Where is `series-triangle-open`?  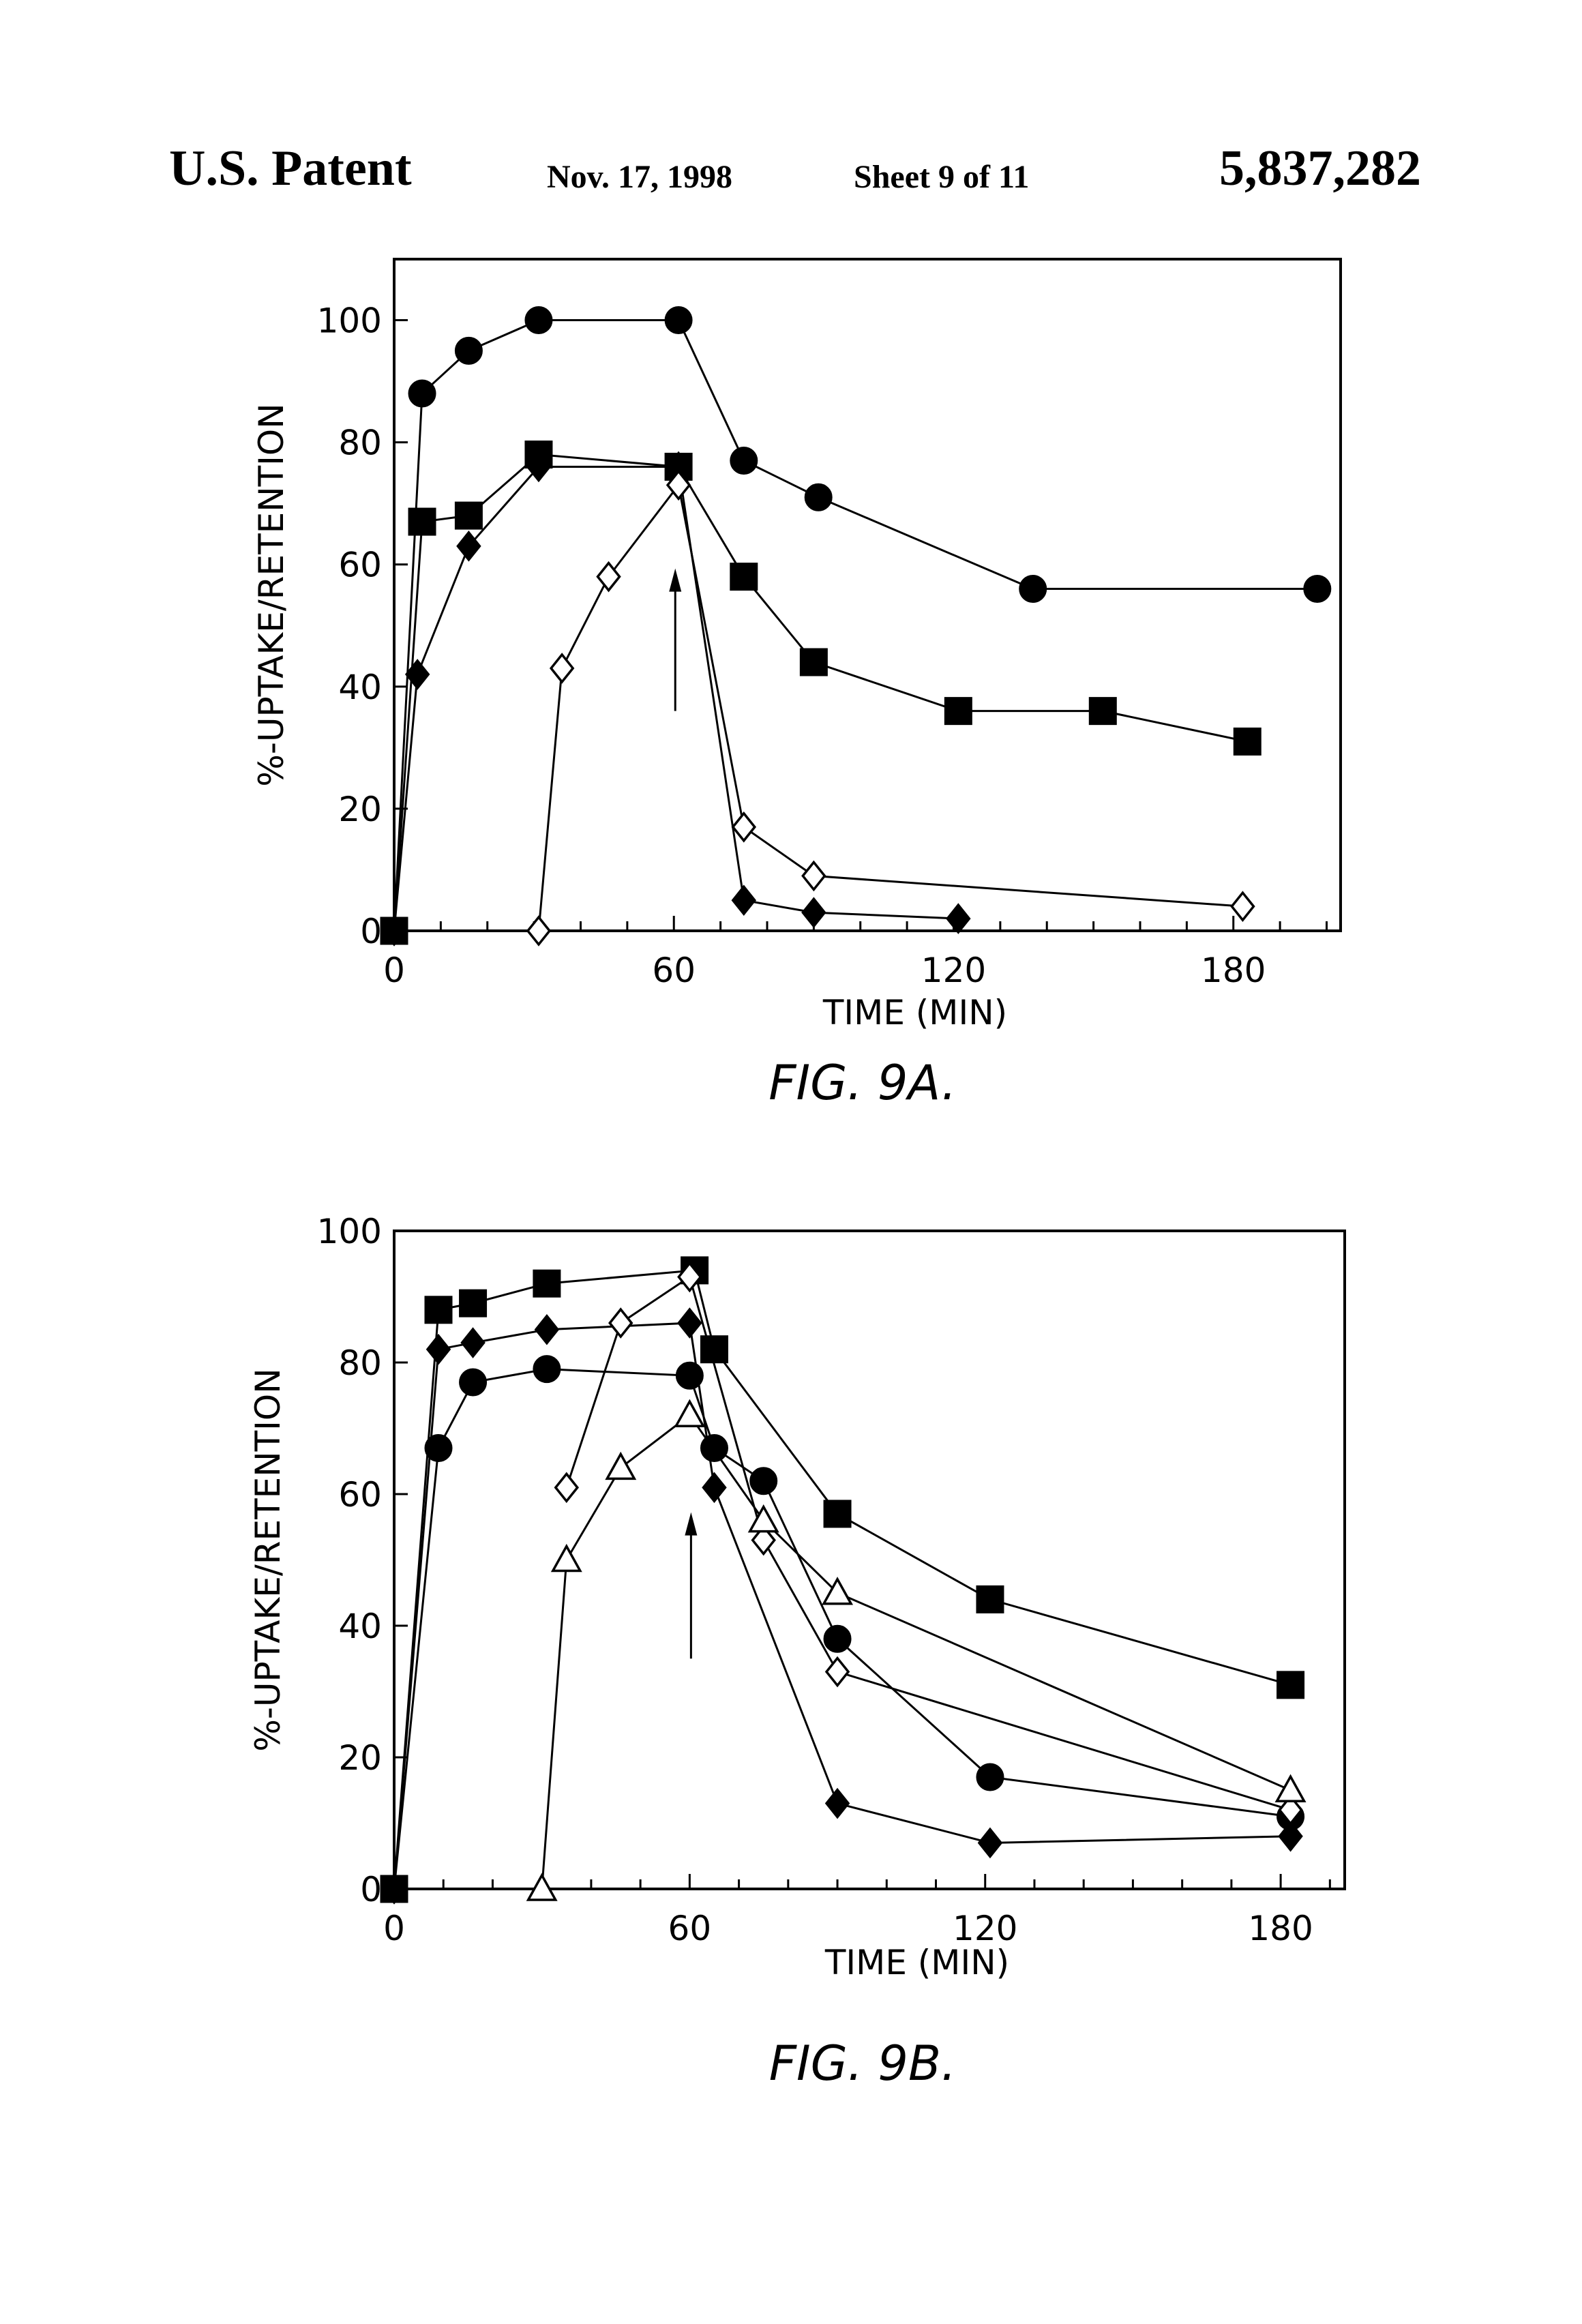
series-triangle-open is located at coordinates (916, 1650).